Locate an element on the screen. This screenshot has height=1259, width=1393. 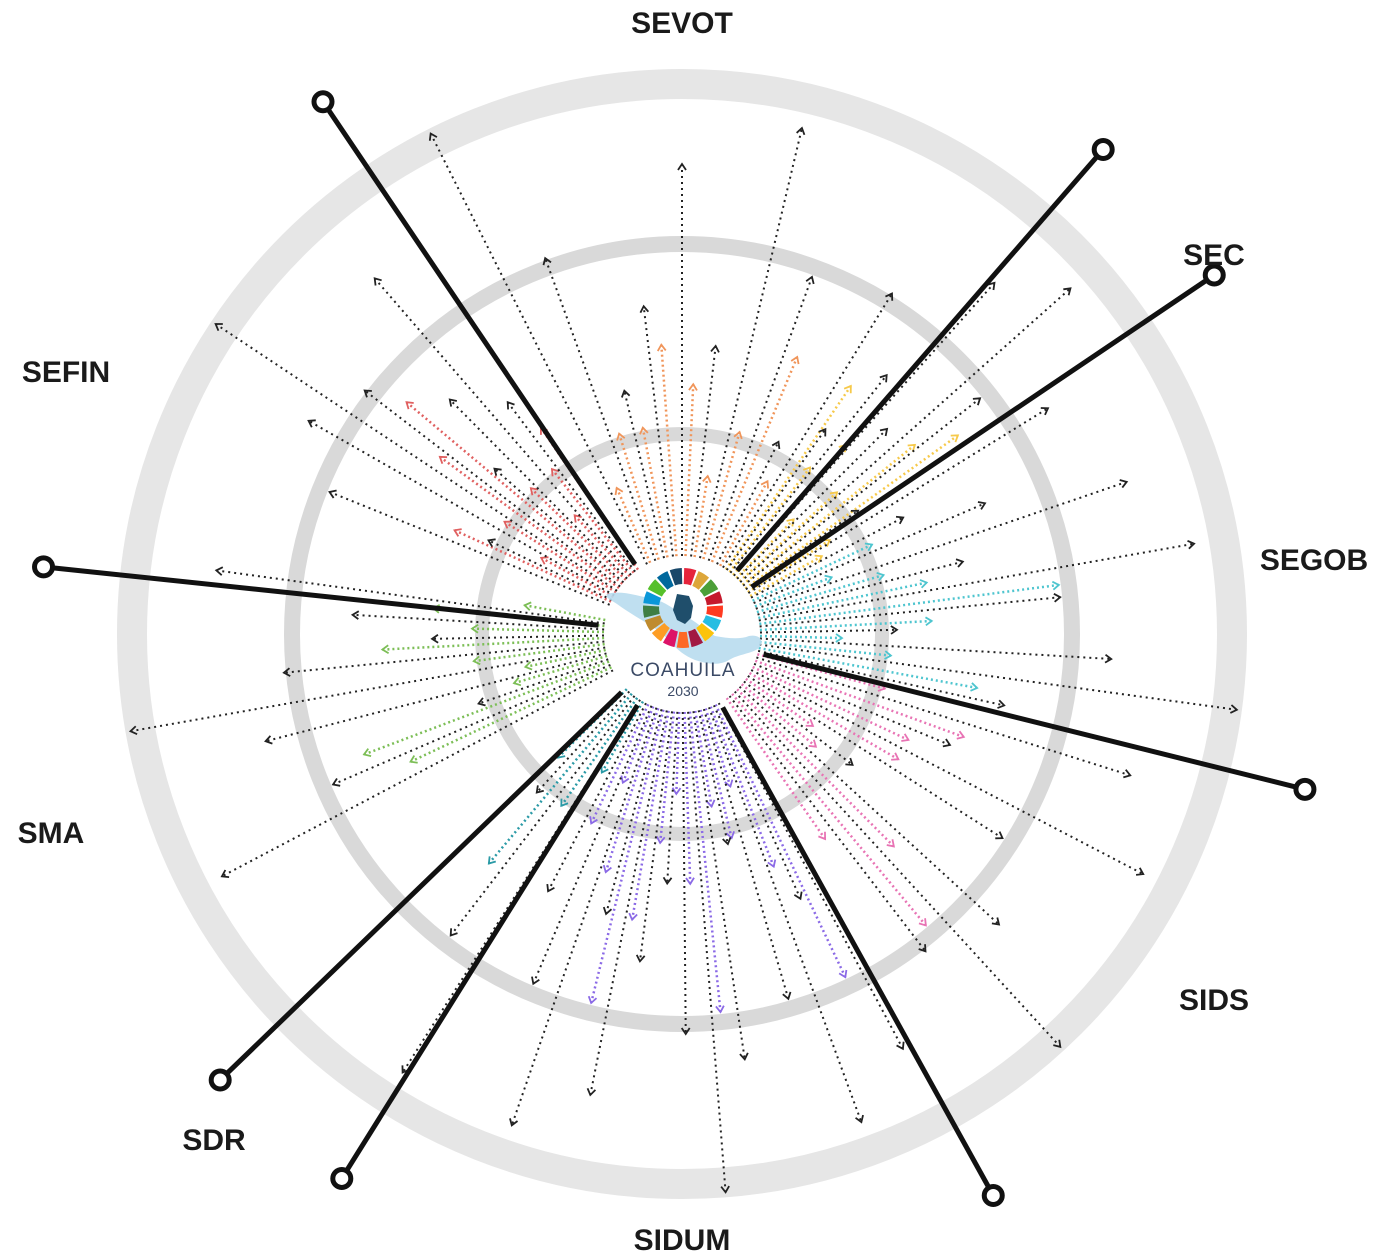
logo-year: 2030 is located at coordinates (683, 691).